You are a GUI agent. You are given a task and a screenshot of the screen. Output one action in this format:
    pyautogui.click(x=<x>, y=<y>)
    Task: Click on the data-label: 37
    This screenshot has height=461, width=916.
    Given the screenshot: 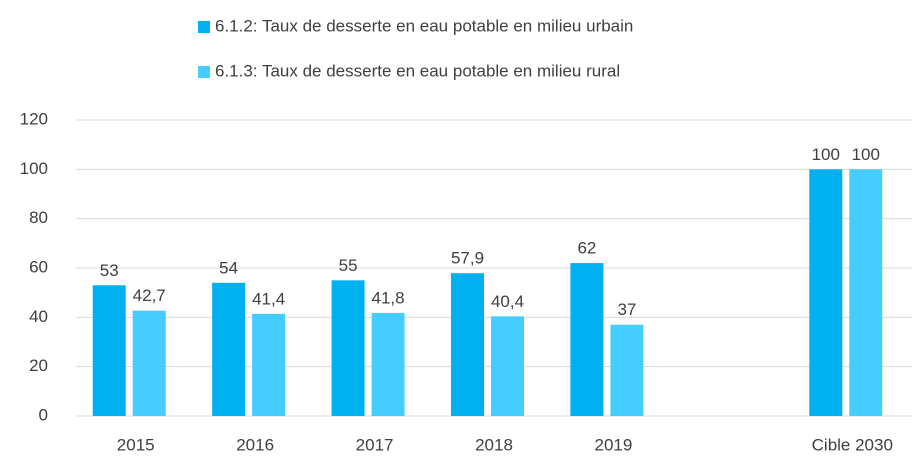 What is the action you would take?
    pyautogui.click(x=626, y=309)
    